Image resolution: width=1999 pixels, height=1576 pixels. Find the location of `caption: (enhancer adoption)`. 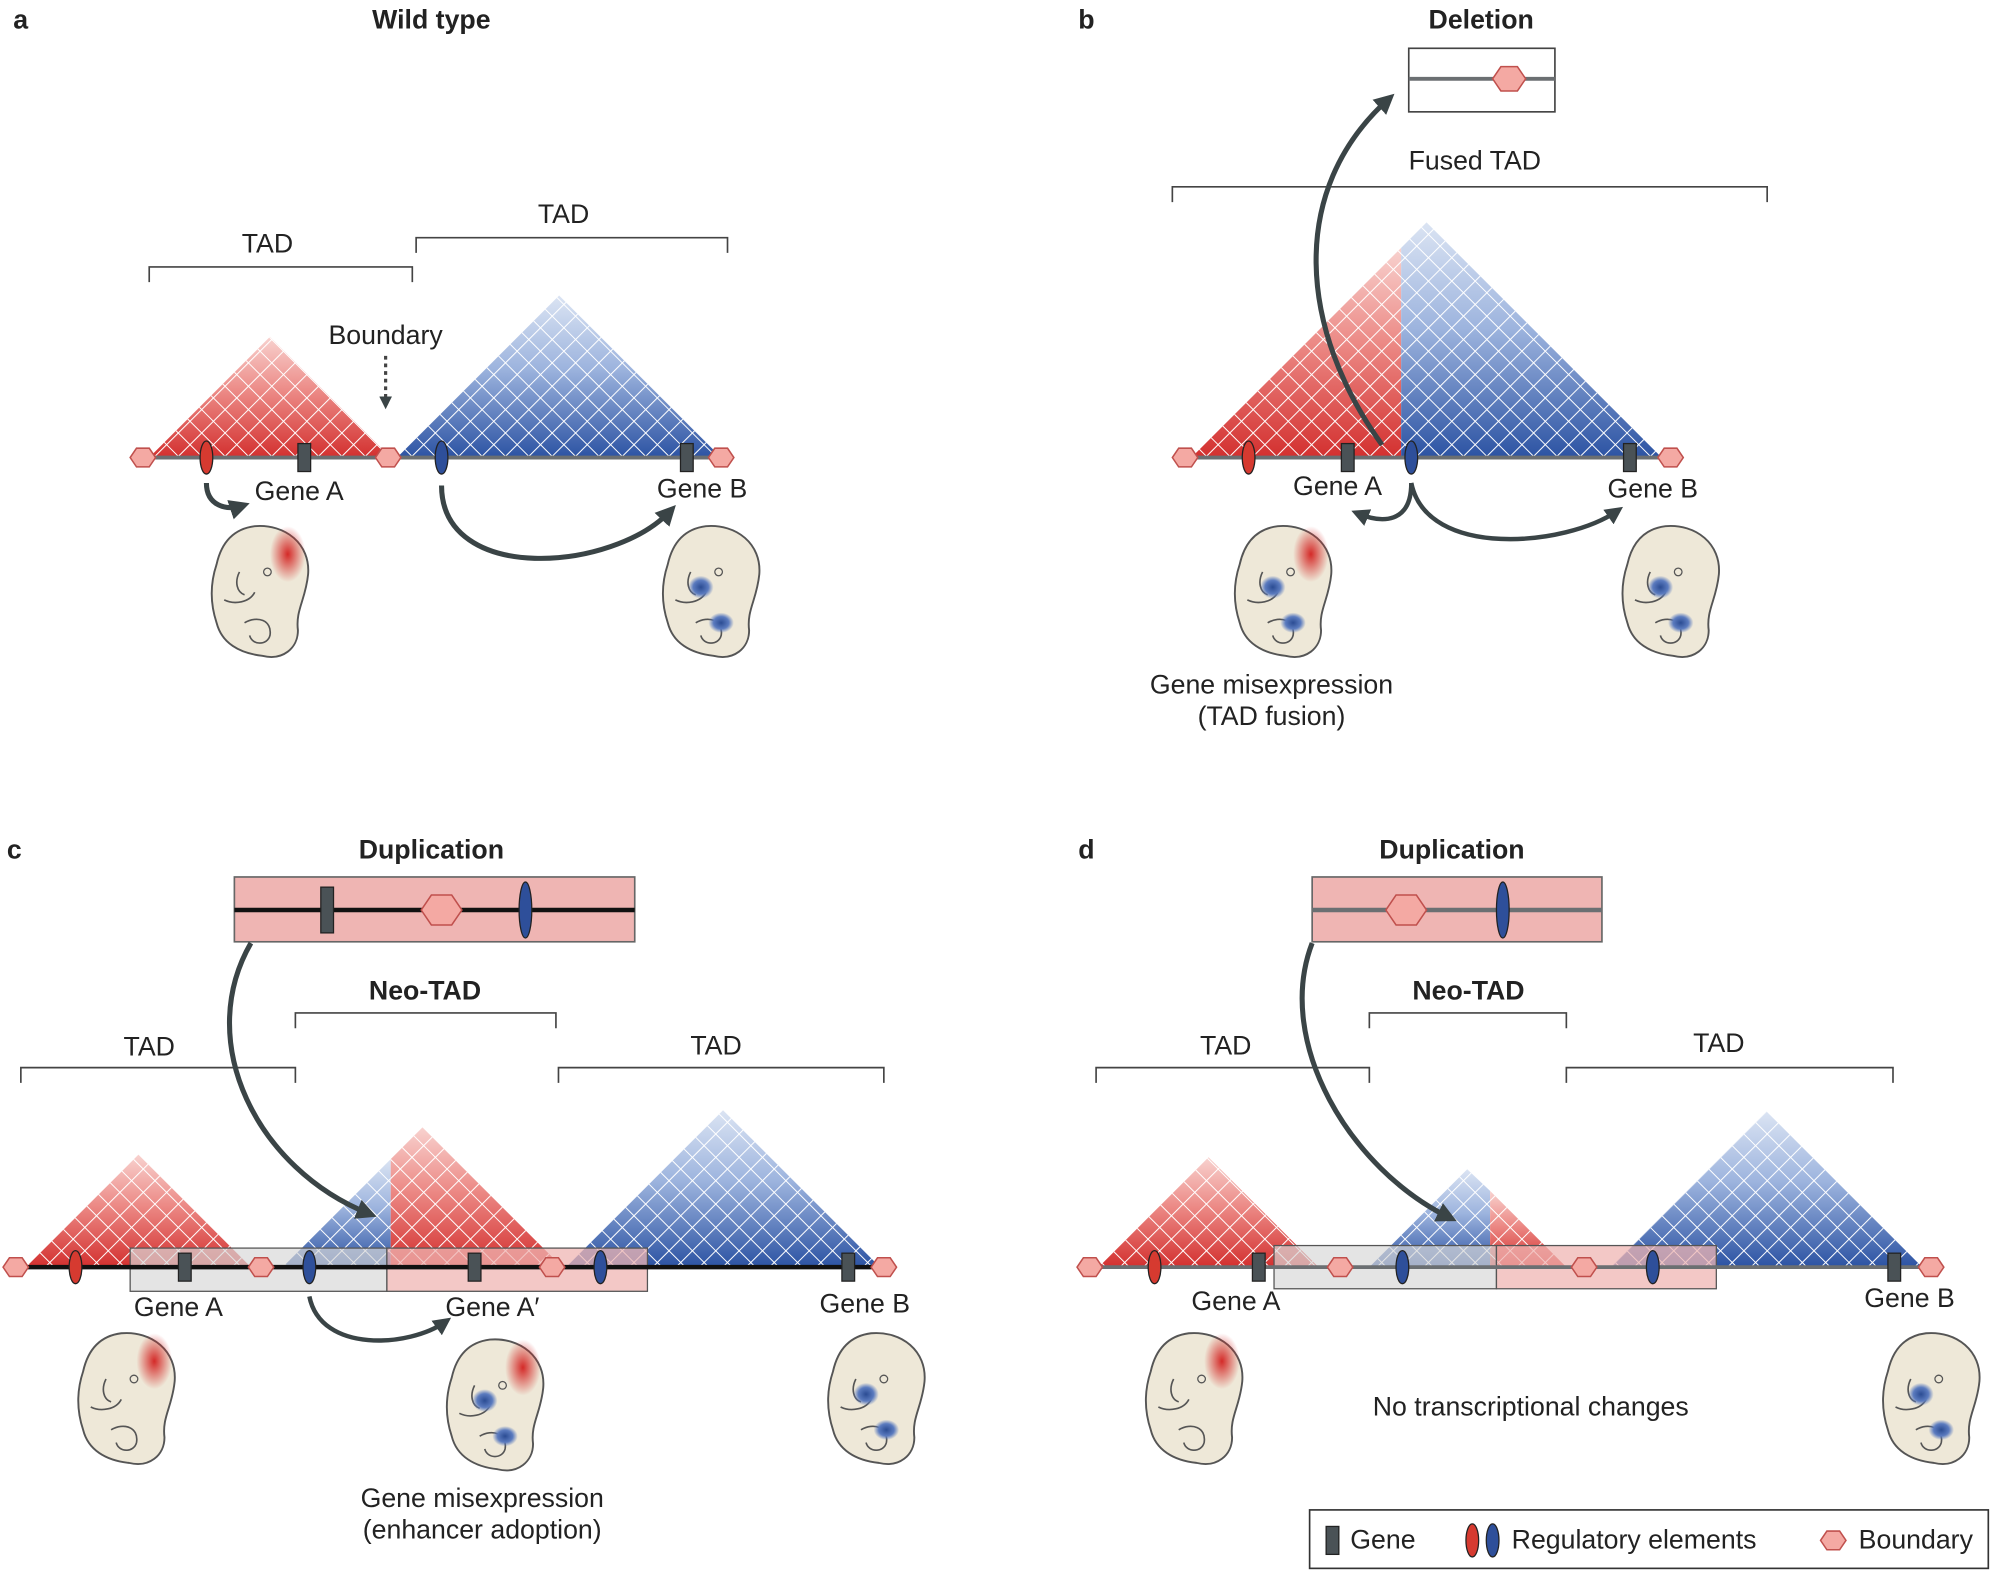

caption: (enhancer adoption) is located at coordinates (482, 1530).